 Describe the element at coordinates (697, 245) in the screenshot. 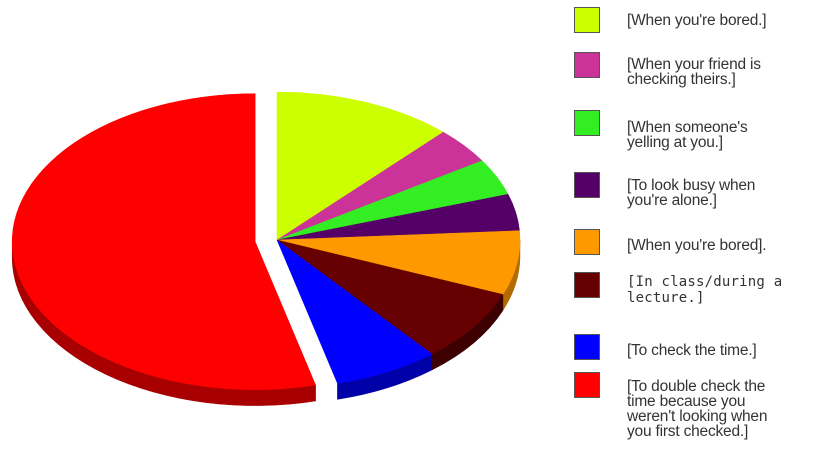

I see `legend-label: [When you're bored].` at that location.